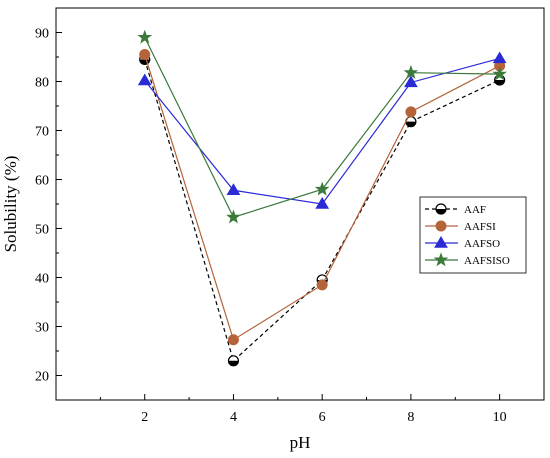 This screenshot has width=550, height=458. I want to click on x-axis-title: pH, so click(300, 442).